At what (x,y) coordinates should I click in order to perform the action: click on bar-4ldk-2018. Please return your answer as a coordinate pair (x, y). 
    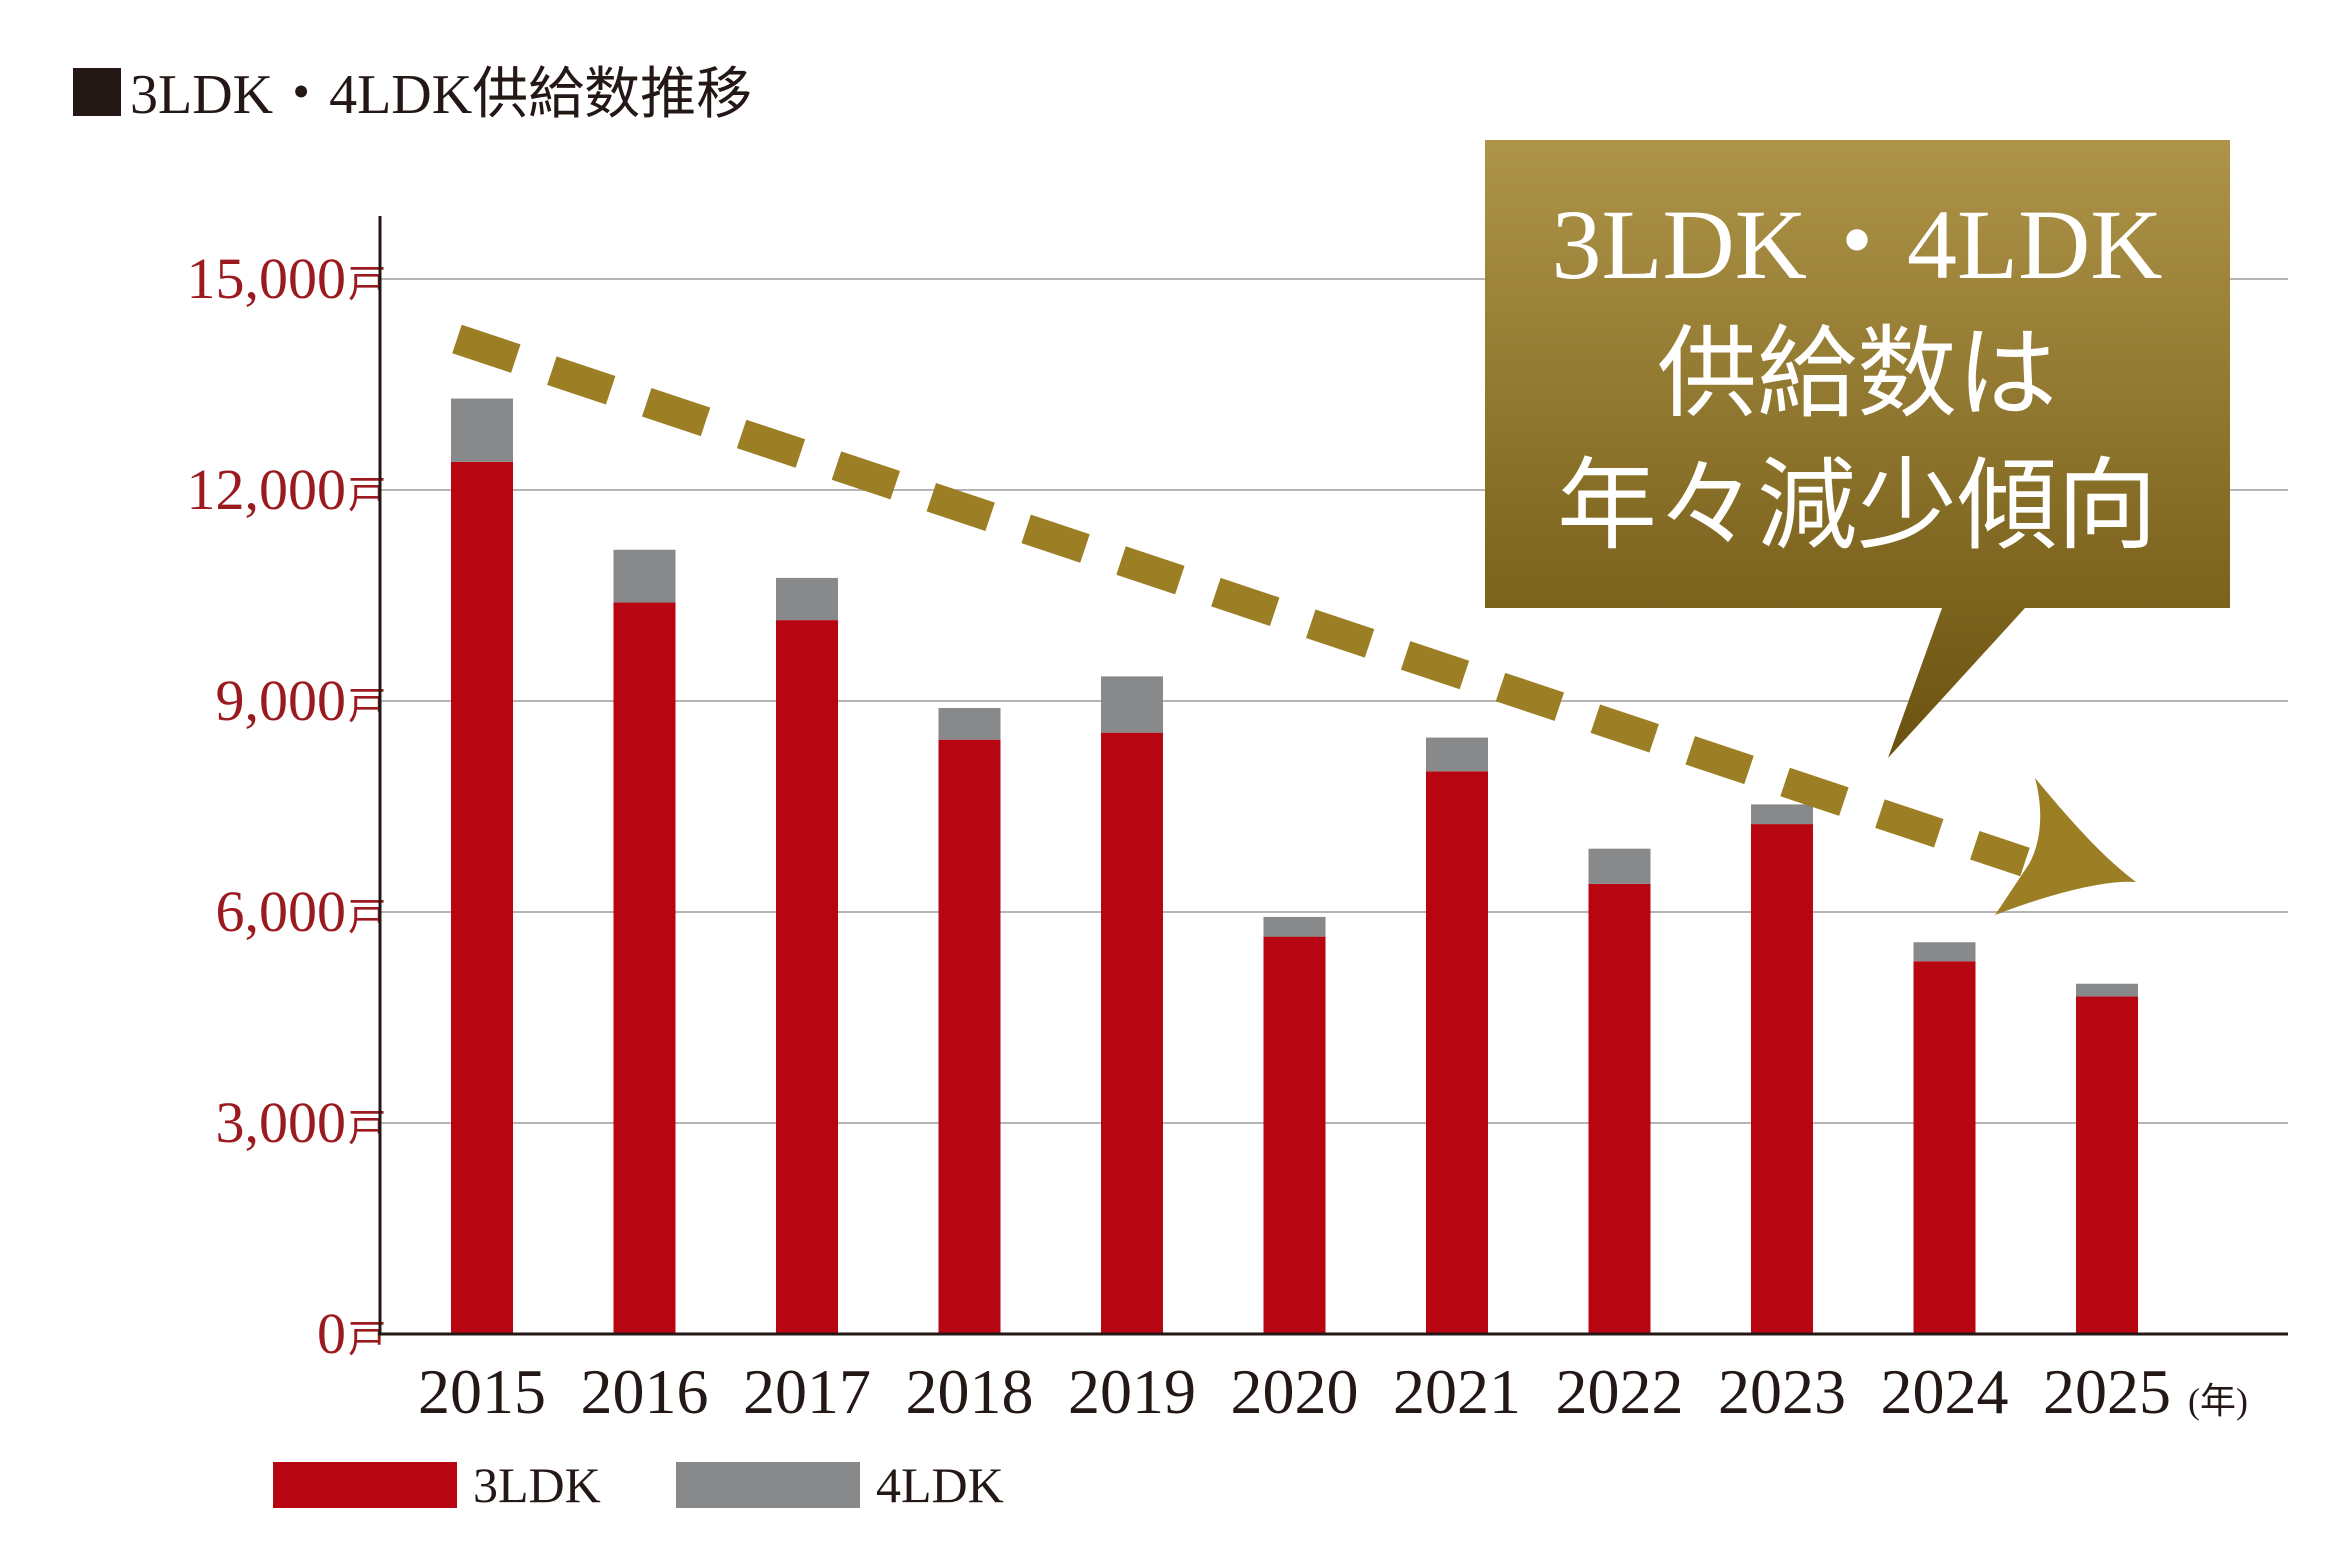
    Looking at the image, I should click on (969, 724).